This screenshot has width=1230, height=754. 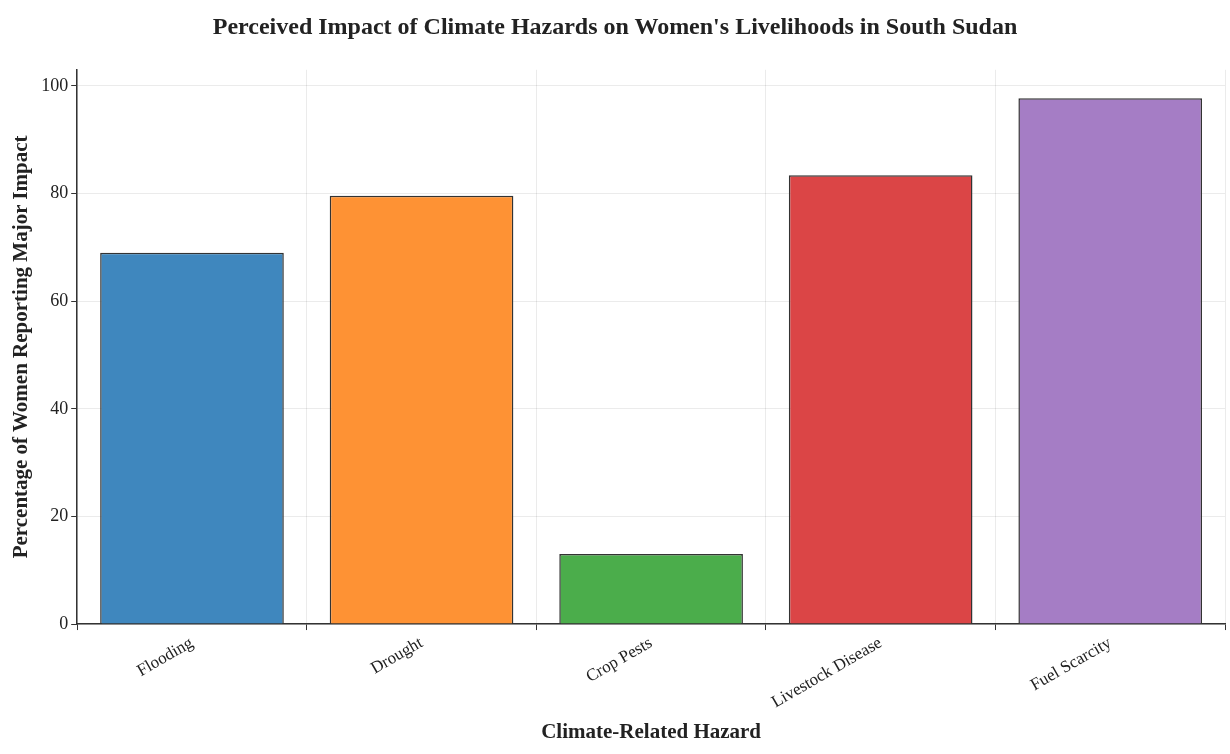 I want to click on y-tick-label: 100, so click(x=55, y=84).